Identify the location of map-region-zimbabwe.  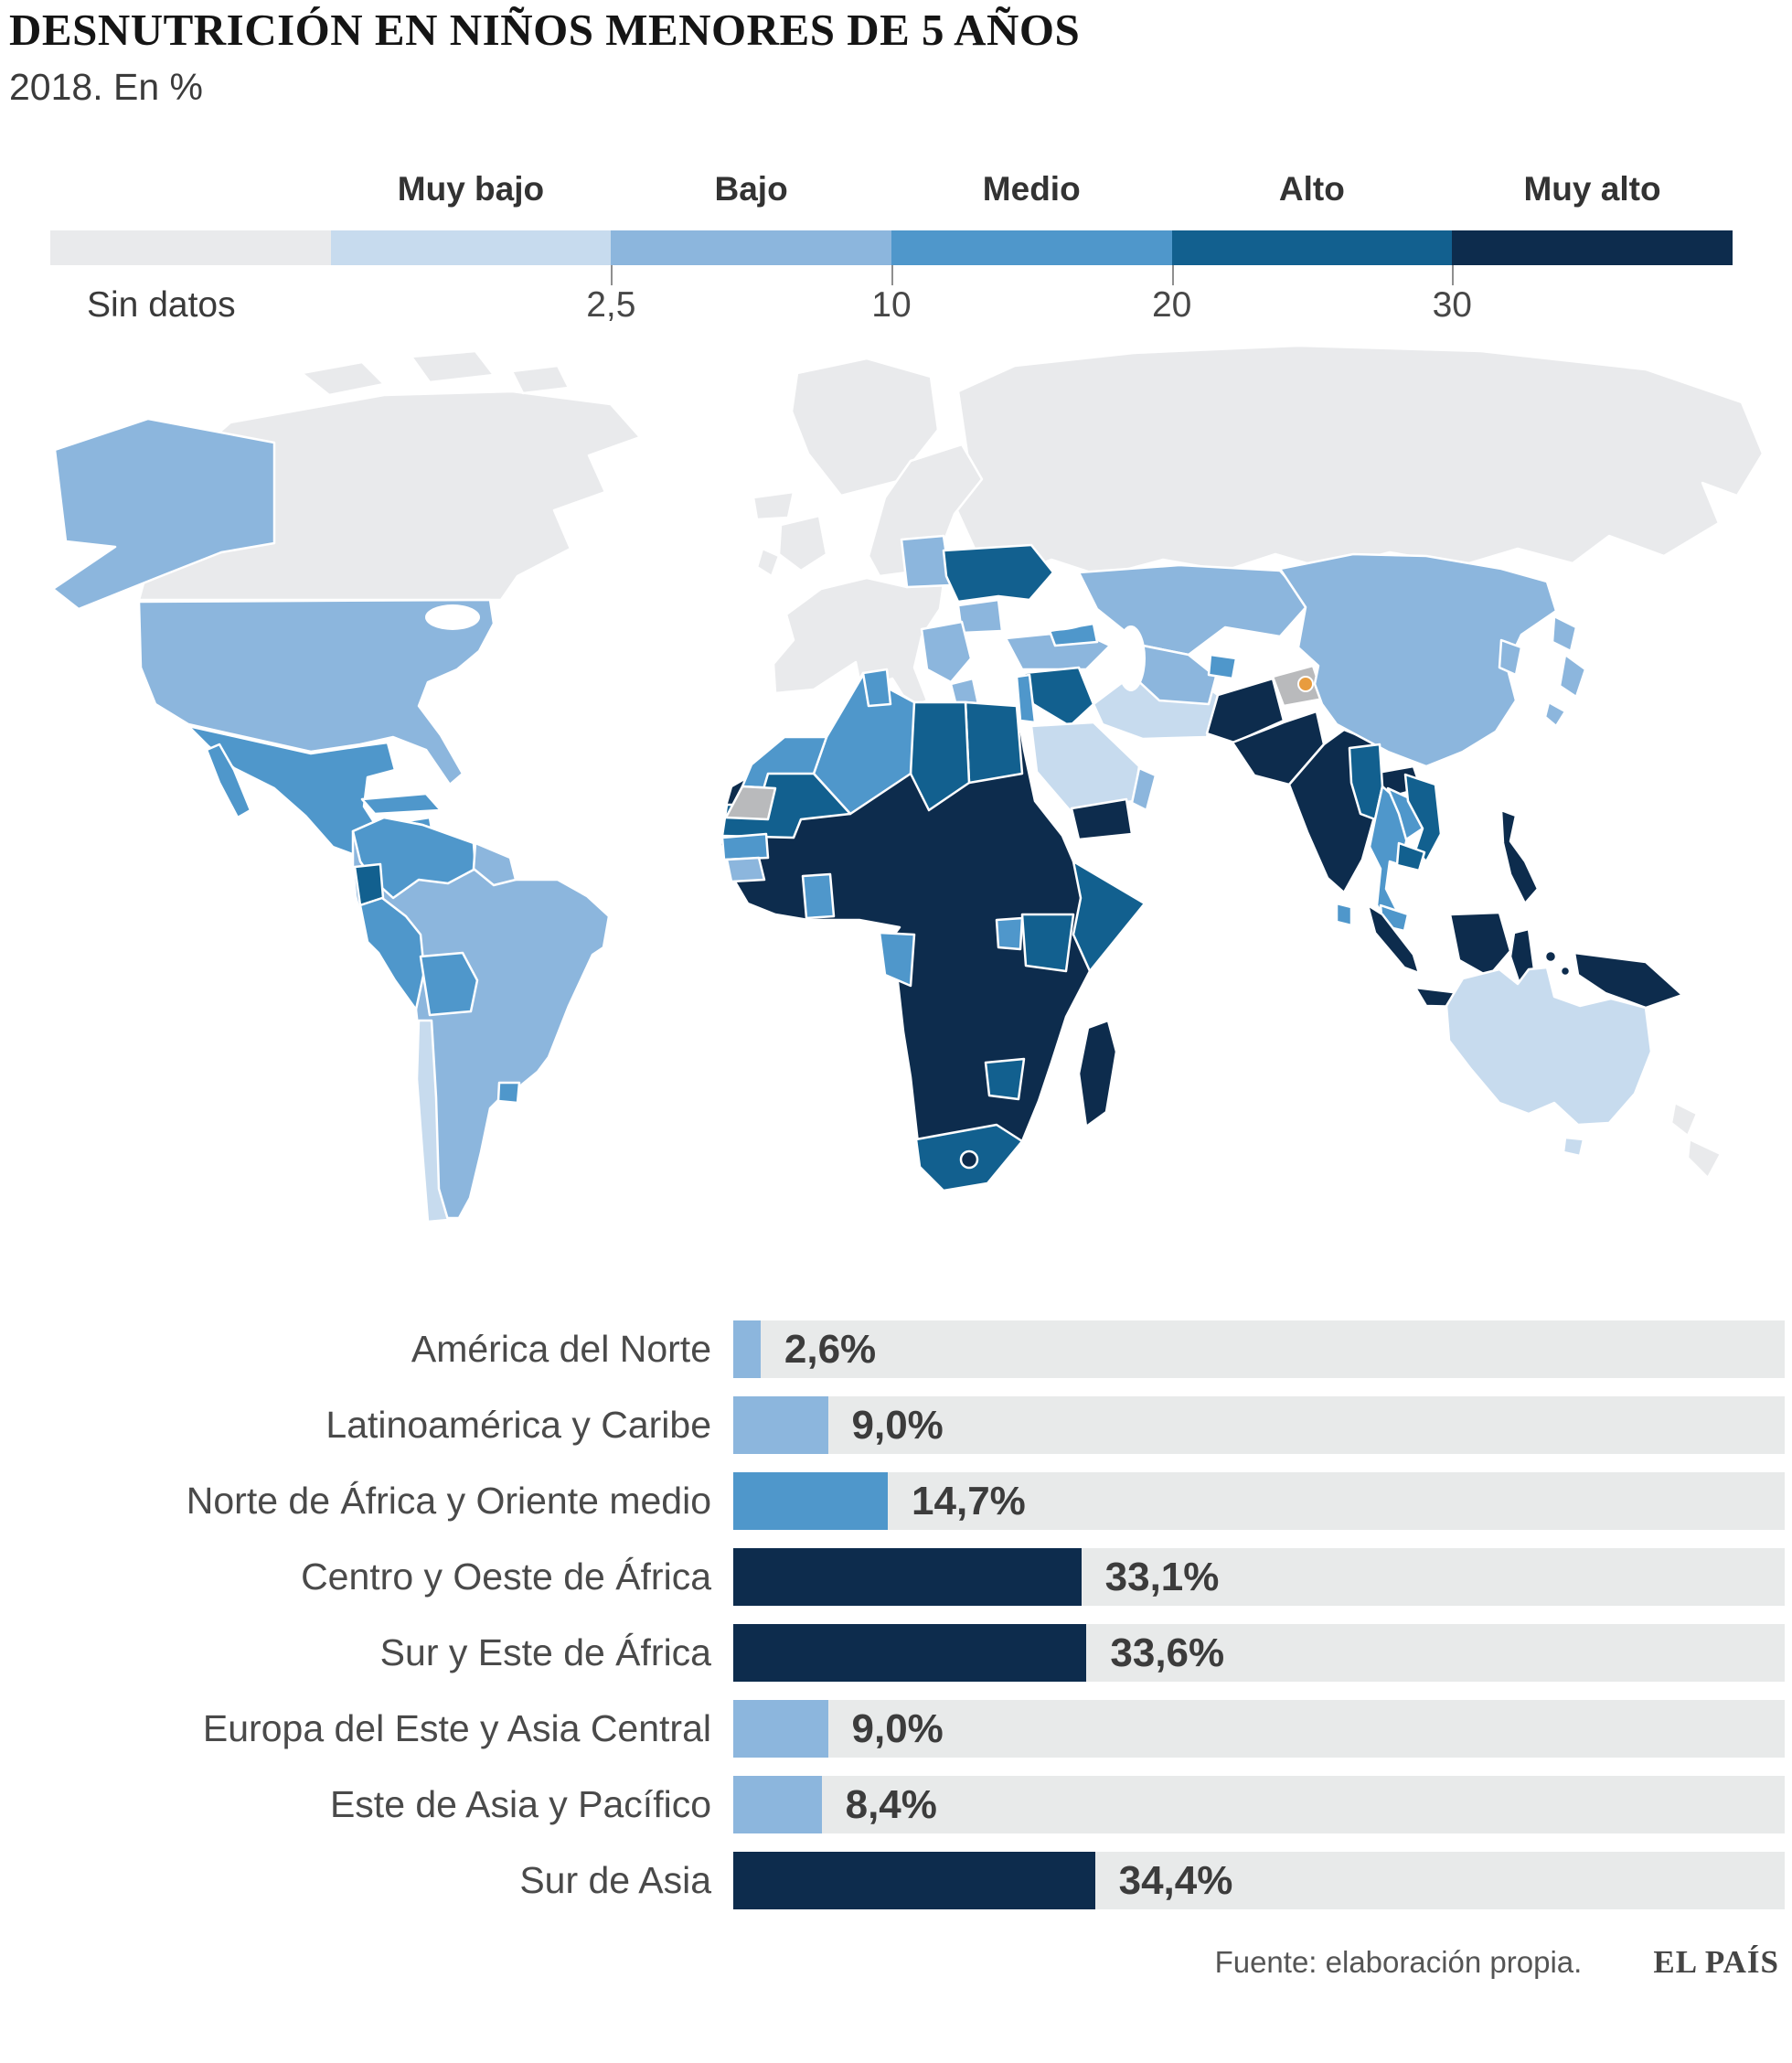
(1005, 1079).